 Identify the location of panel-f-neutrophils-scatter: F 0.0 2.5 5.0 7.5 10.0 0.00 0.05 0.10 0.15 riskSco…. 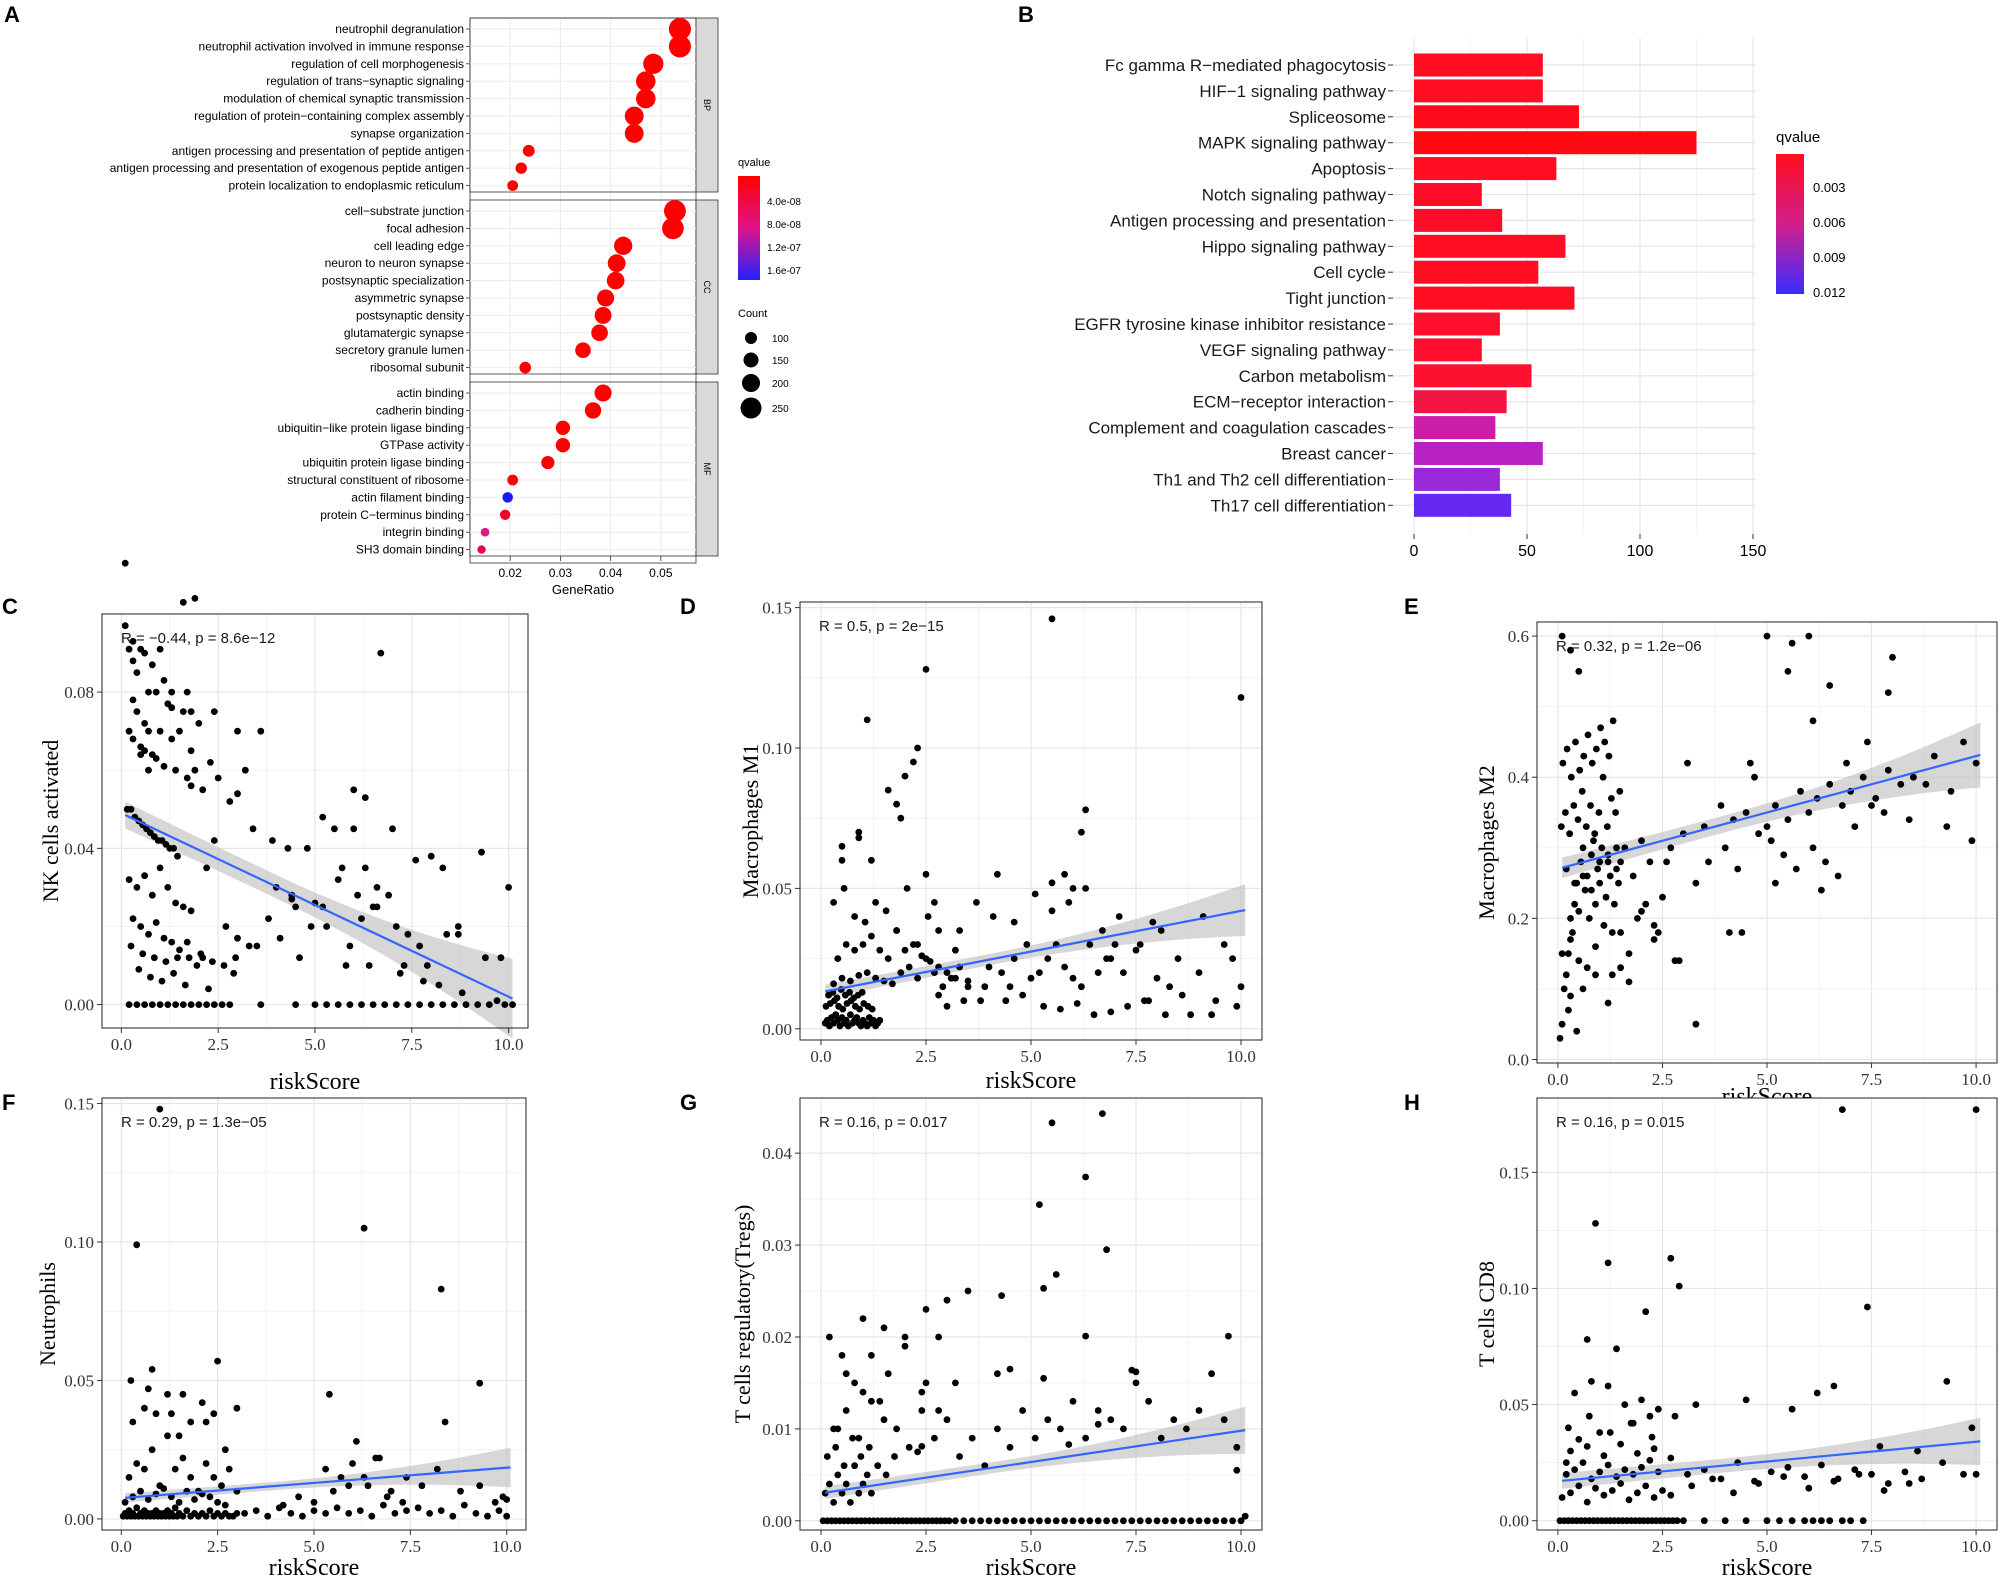
(264, 1335).